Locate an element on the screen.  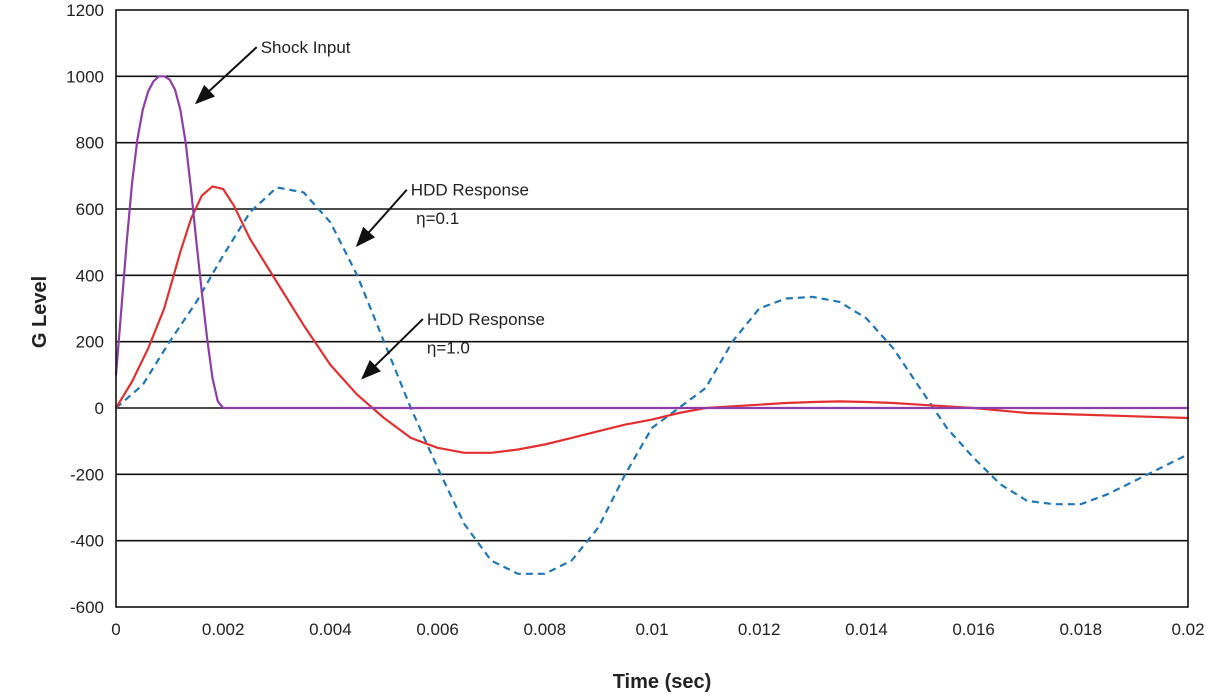
y-tick-label: 1000 is located at coordinates (85, 76).